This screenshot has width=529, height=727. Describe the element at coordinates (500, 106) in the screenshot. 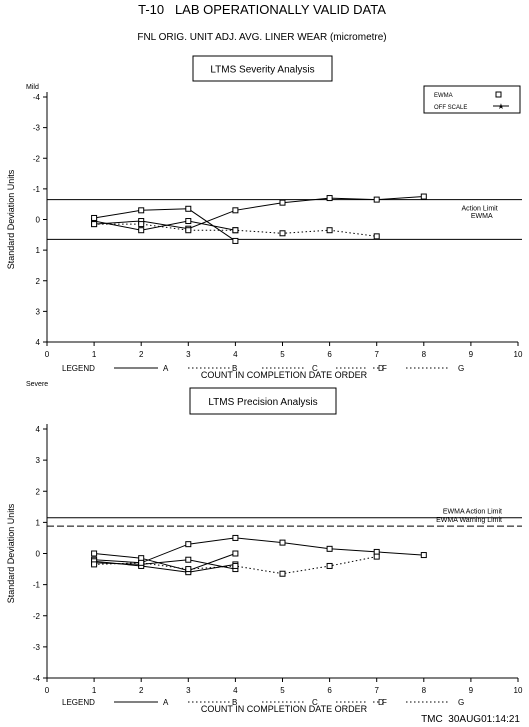

I see `legend-star-icon: ★` at that location.